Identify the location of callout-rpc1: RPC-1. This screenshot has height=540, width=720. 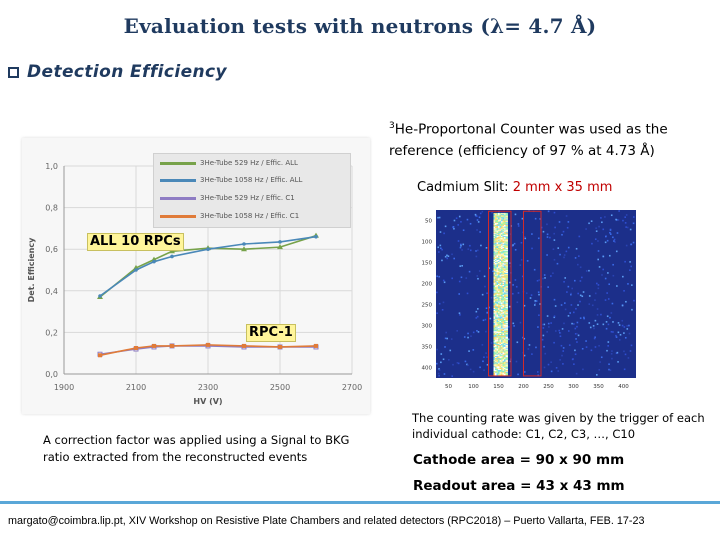
(271, 333).